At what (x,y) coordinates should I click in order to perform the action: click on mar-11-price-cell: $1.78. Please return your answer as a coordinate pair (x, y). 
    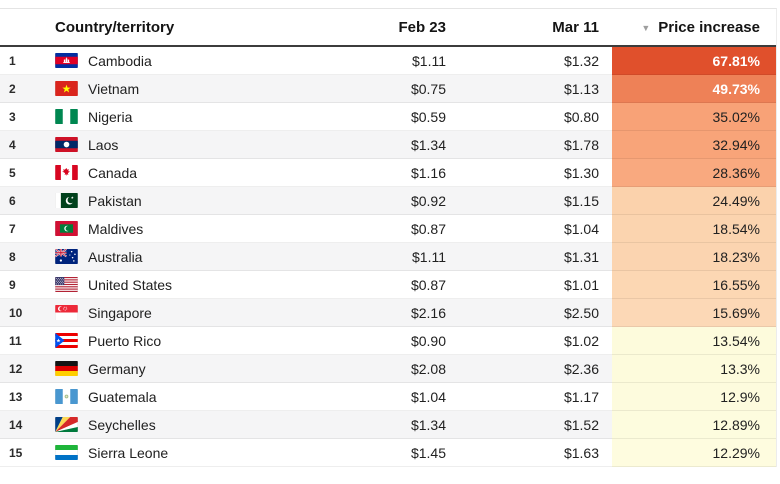
    Looking at the image, I should click on (529, 145).